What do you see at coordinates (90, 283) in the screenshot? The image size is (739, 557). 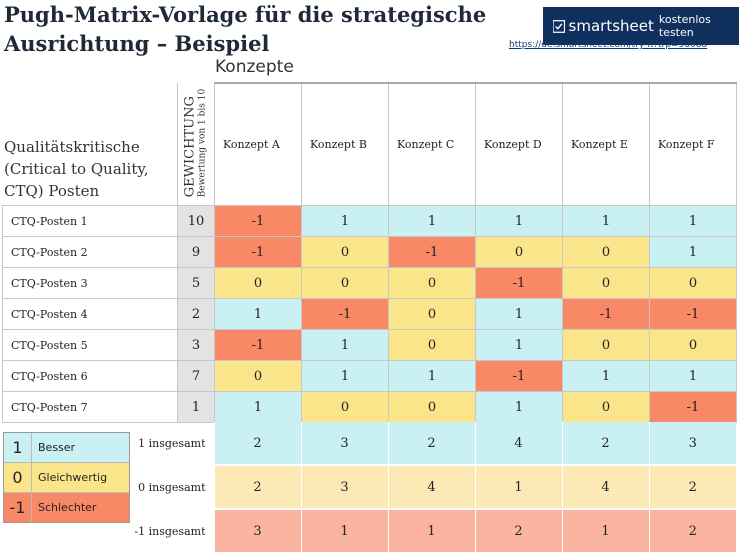 I see `ctq-label: CTQ-Posten 3` at bounding box center [90, 283].